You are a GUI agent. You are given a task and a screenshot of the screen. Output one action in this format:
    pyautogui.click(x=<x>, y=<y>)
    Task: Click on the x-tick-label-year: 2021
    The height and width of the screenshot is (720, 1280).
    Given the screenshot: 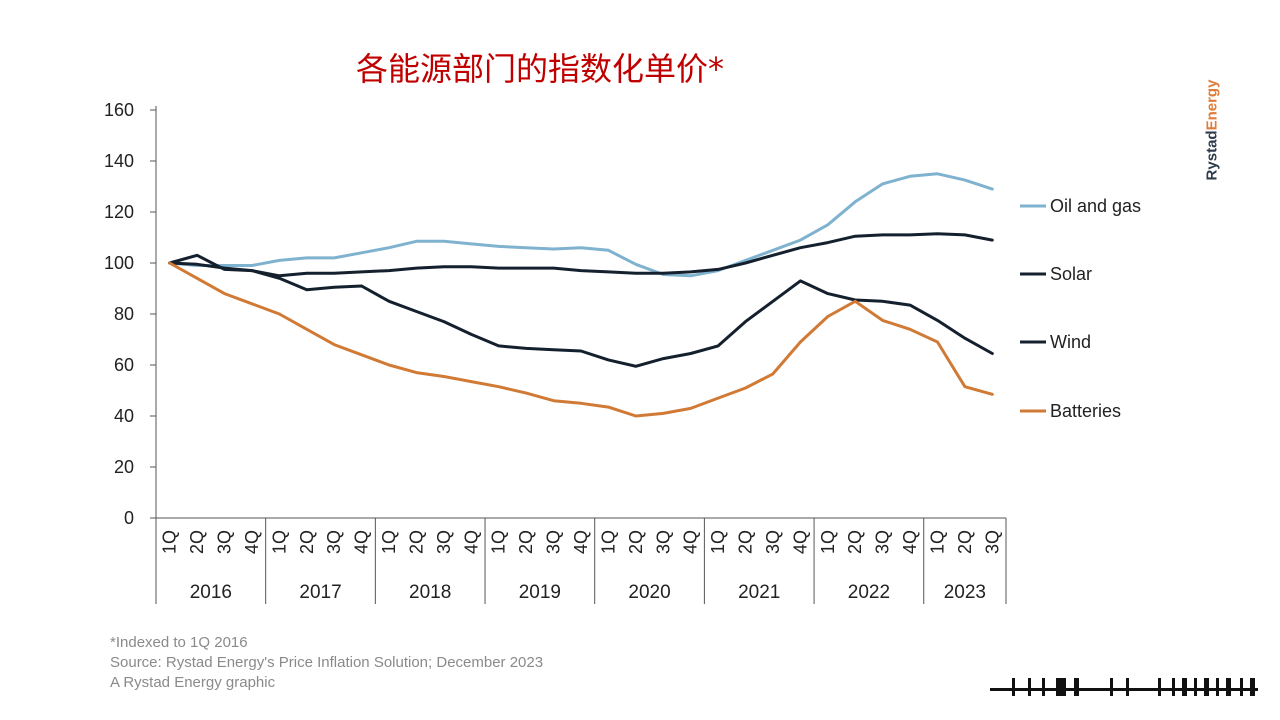 What is the action you would take?
    pyautogui.click(x=759, y=592)
    